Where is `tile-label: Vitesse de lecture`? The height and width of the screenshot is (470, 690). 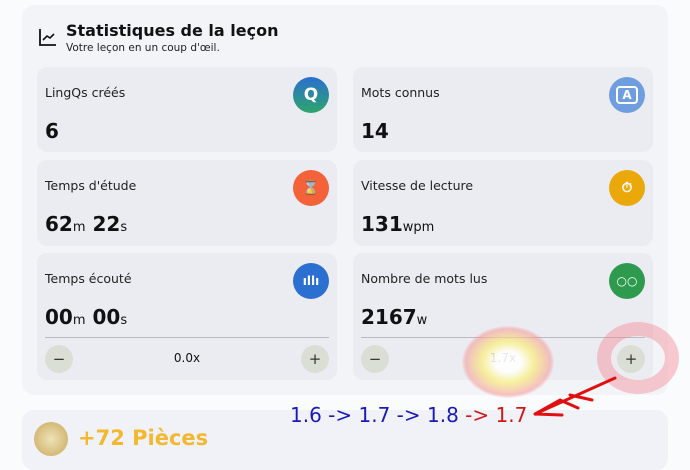 tile-label: Vitesse de lecture is located at coordinates (417, 185).